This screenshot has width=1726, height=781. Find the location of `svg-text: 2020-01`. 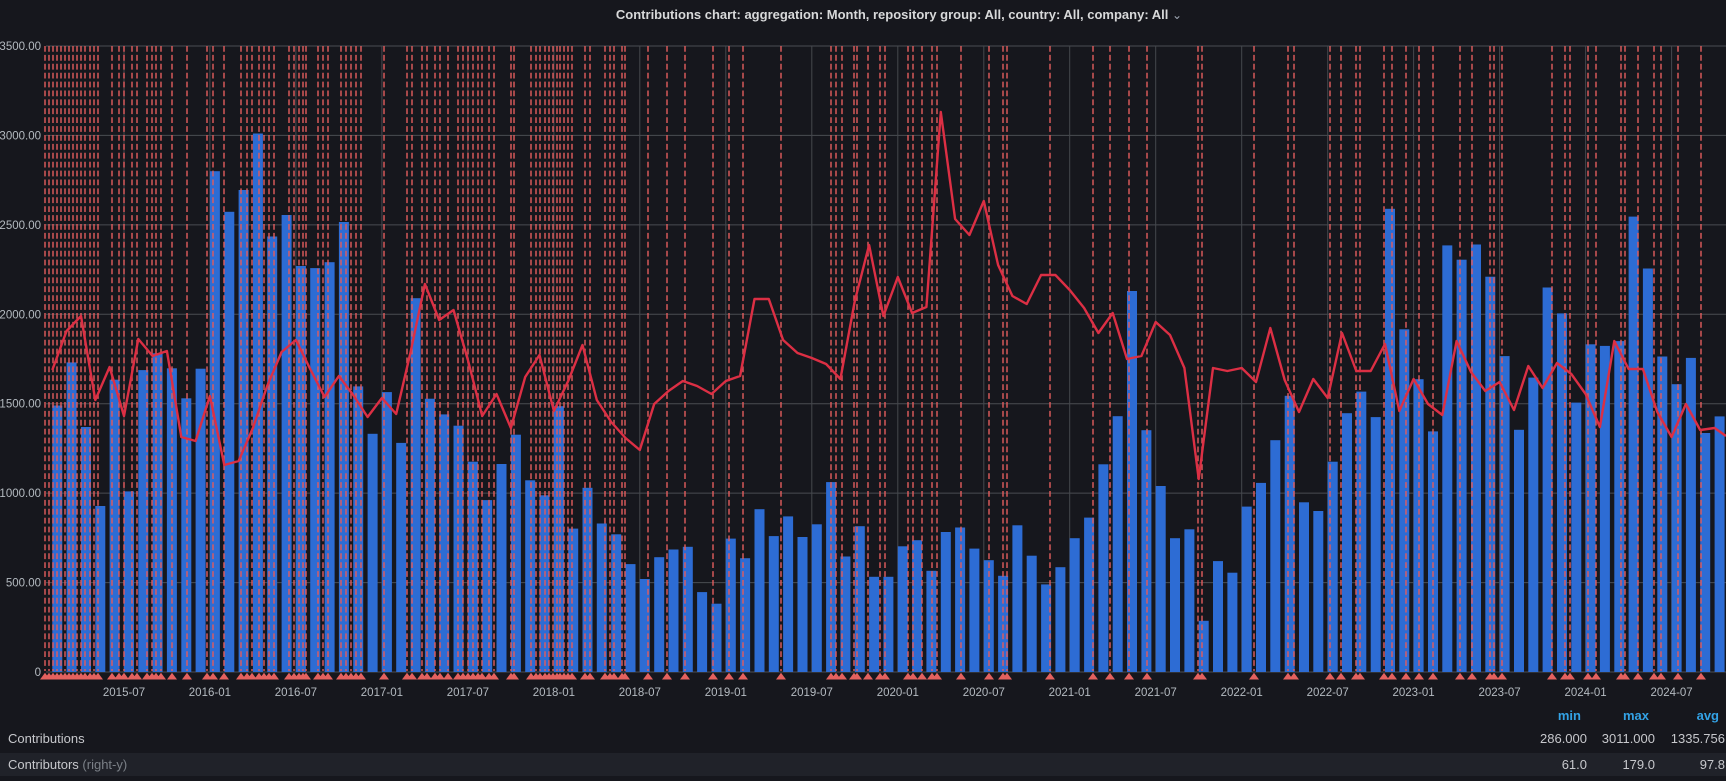

svg-text: 2020-01 is located at coordinates (898, 693).